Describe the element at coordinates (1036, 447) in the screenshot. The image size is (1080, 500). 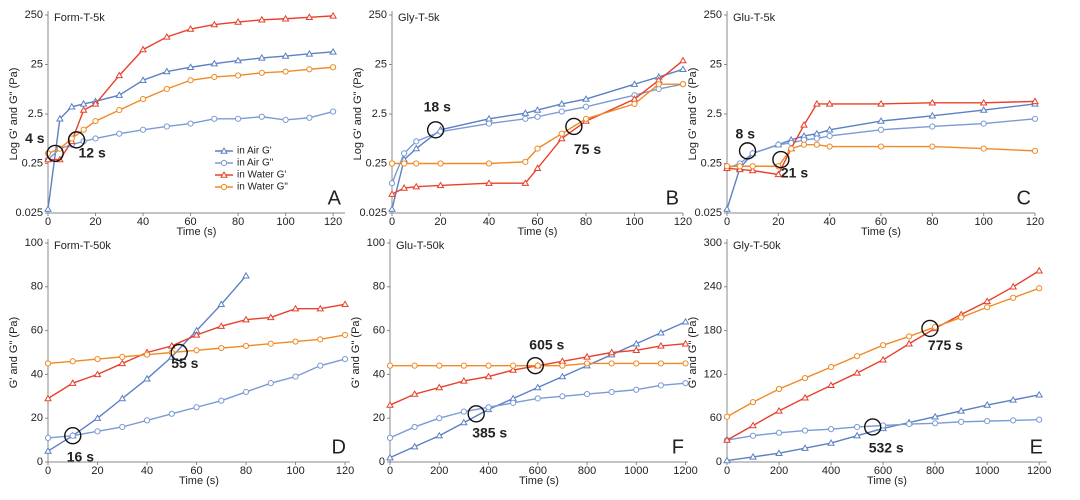
I see `panel-label: E` at that location.